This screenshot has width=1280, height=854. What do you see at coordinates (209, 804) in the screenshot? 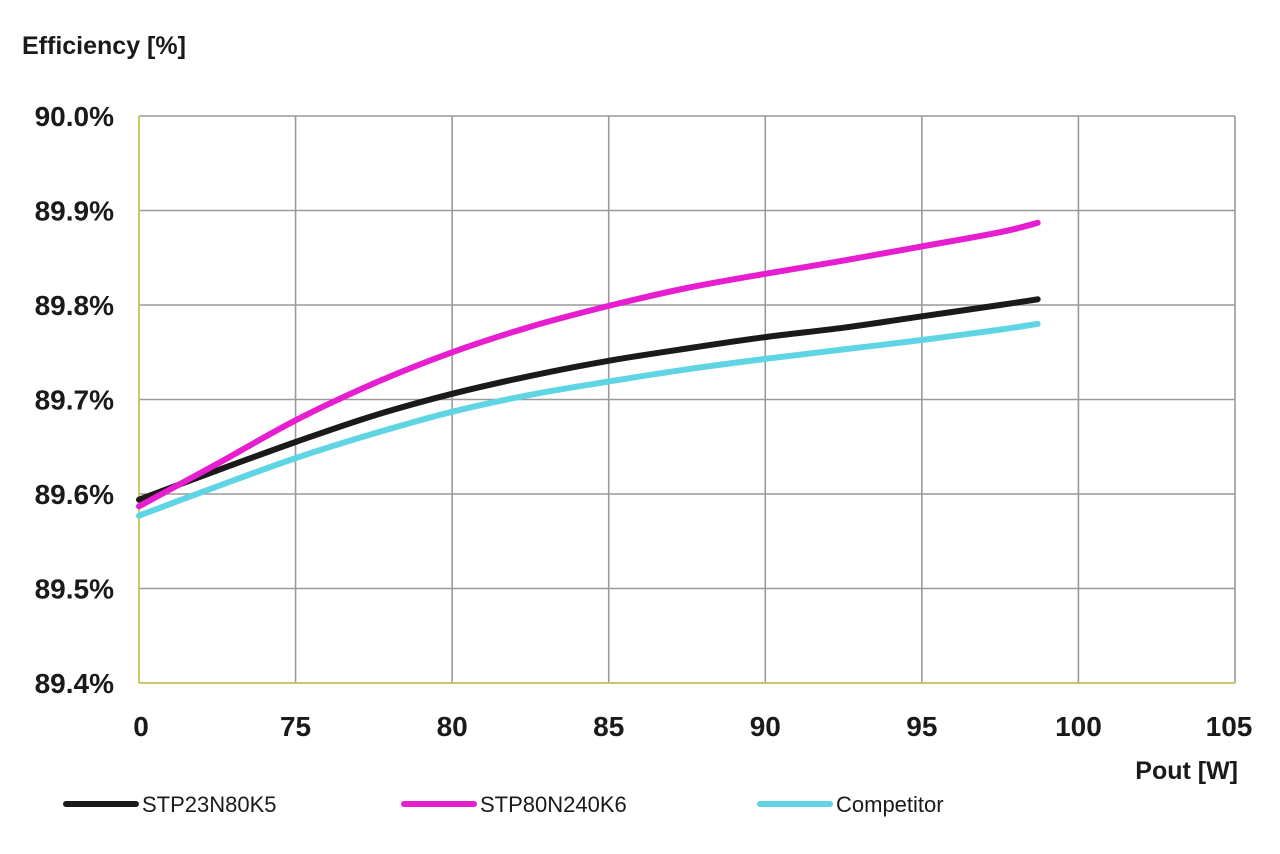
I see `legend-label: STP23N80K5` at bounding box center [209, 804].